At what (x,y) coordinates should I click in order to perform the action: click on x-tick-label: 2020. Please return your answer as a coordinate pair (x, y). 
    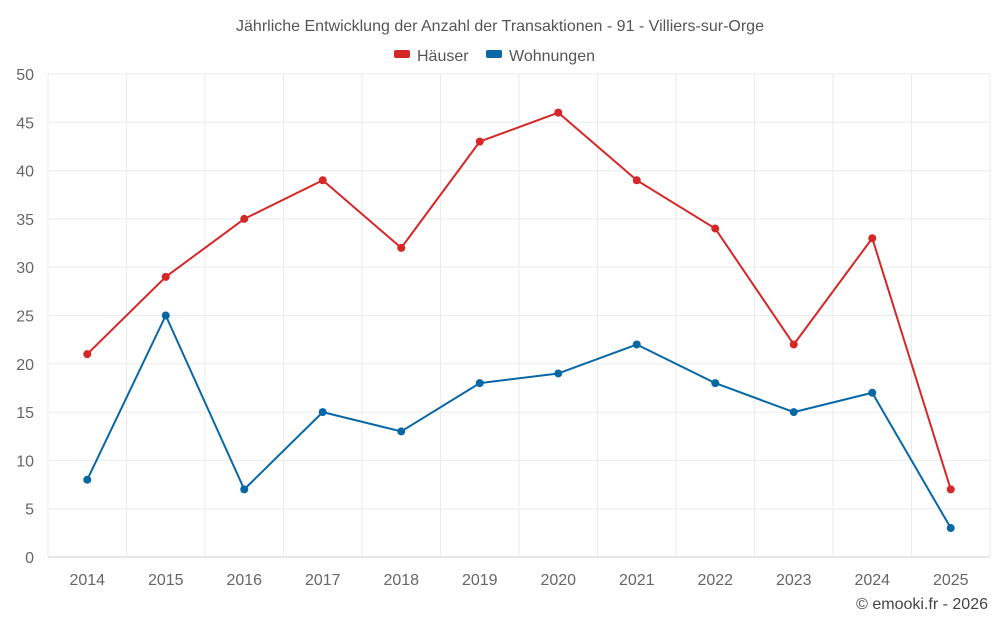
    Looking at the image, I should click on (558, 580).